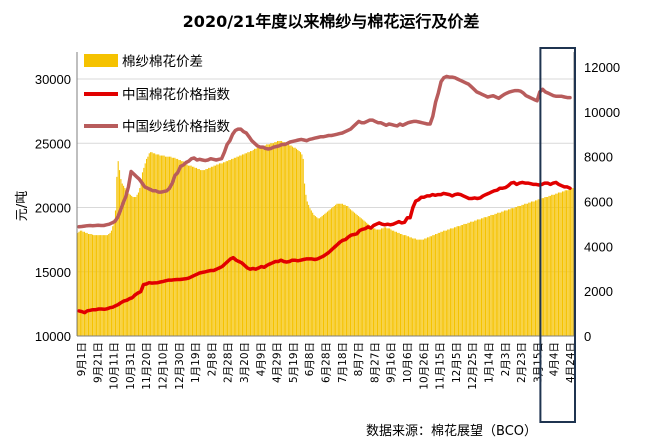 Image resolution: width=652 pixels, height=448 pixels. Describe the element at coordinates (162, 62) in the screenshot. I see `legend-label-spread: 棉纱棉花价差` at that location.